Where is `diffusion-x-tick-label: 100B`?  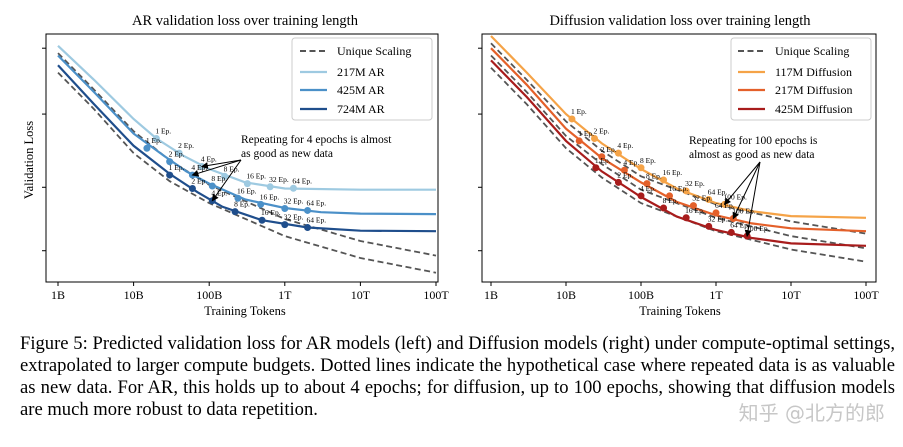 diffusion-x-tick-label: 100B is located at coordinates (641, 295).